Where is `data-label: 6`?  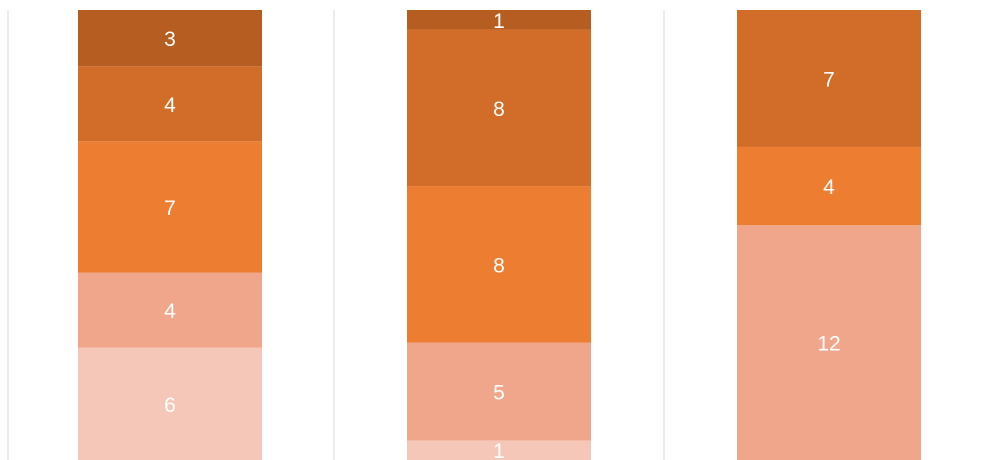 data-label: 6 is located at coordinates (170, 405).